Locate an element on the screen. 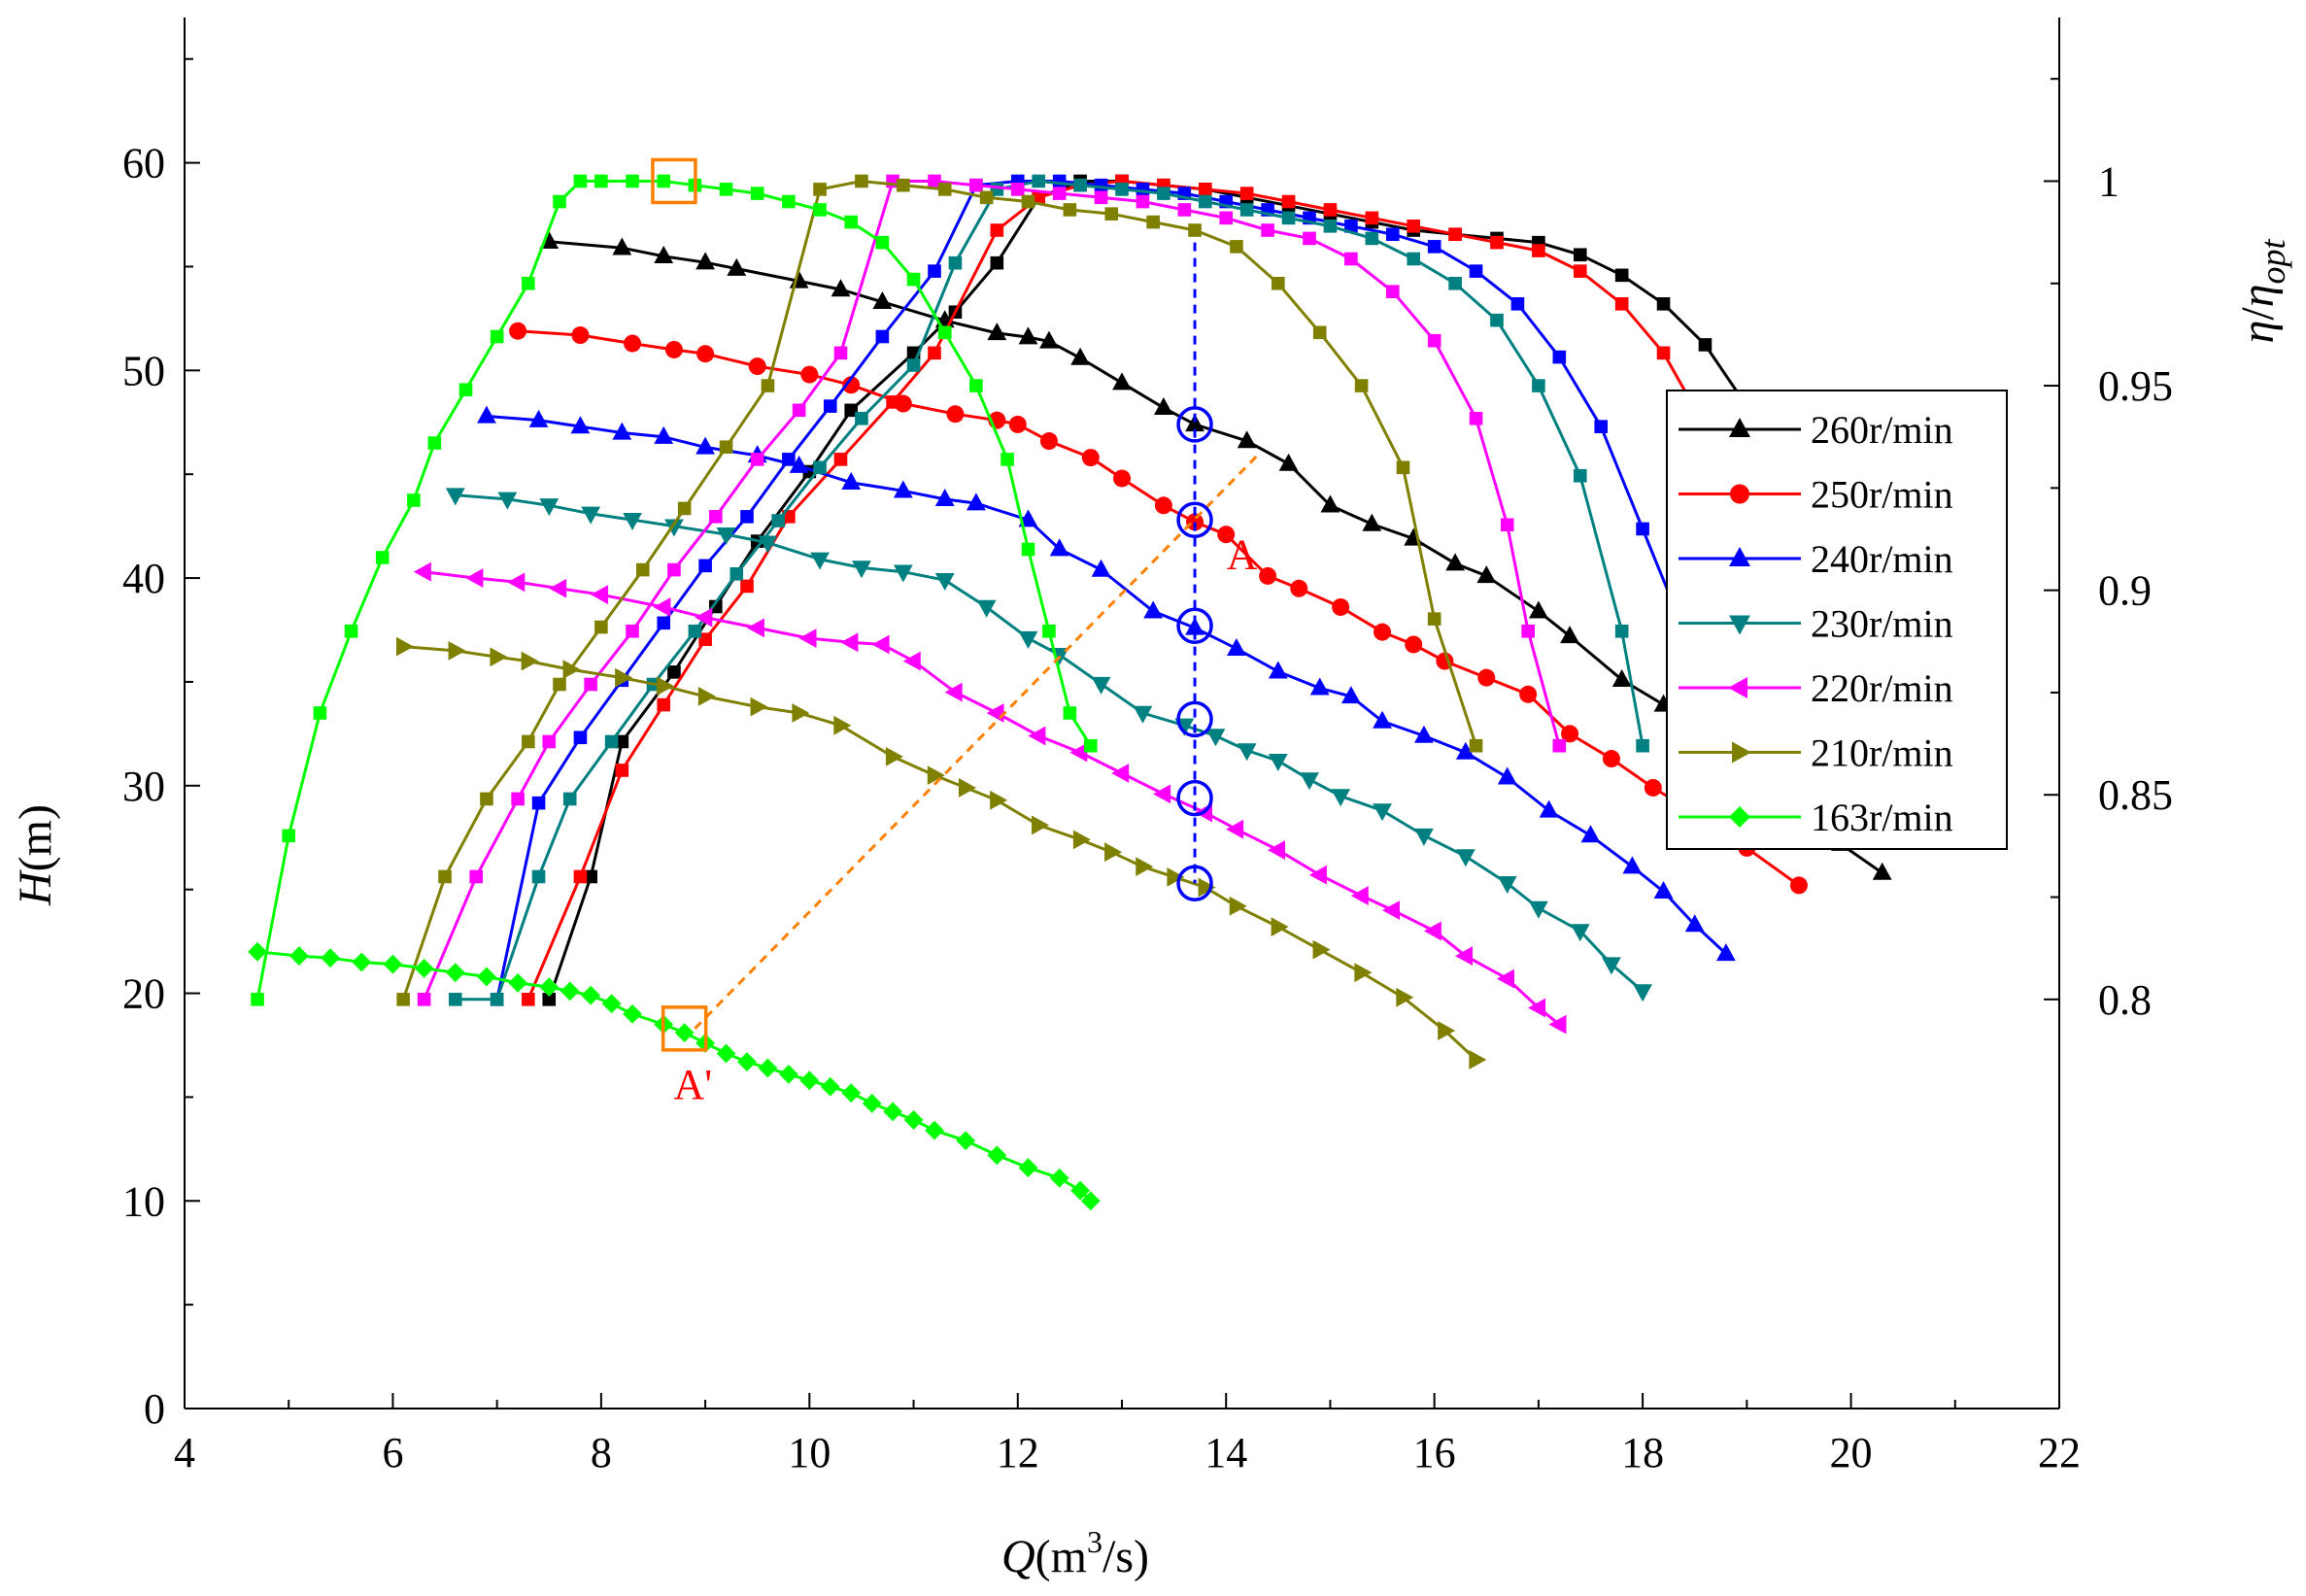 This screenshot has width=2306, height=1596. y2-tick-label: 1 is located at coordinates (2108, 181).